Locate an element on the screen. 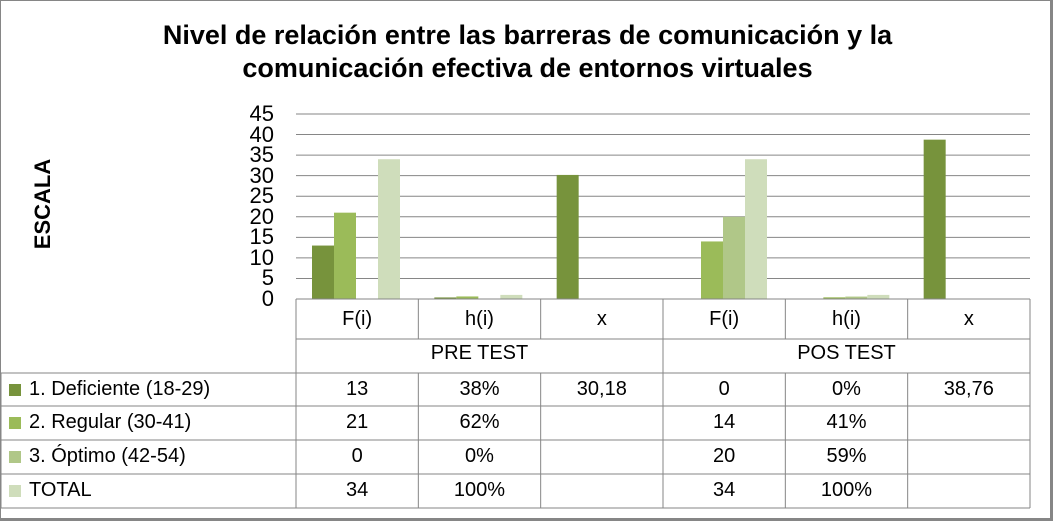 This screenshot has width=1053, height=521. legend-entry: TOTAL is located at coordinates (50, 490).